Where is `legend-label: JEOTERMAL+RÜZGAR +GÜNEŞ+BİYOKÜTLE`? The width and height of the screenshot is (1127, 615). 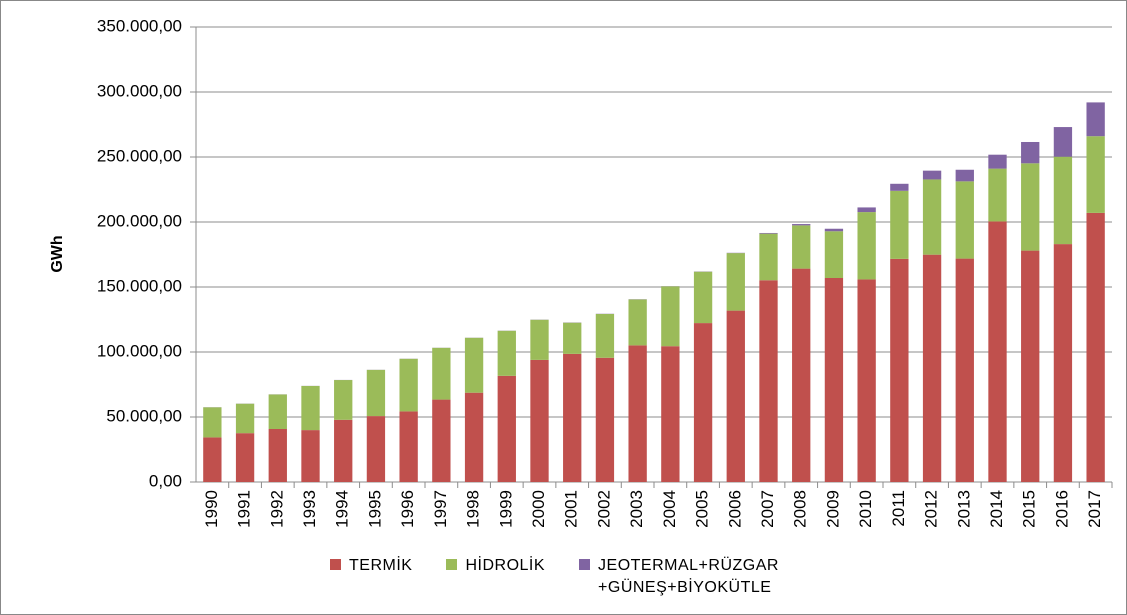 legend-label: JEOTERMAL+RÜZGAR +GÜNEŞ+BİYOKÜTLE is located at coordinates (688, 576).